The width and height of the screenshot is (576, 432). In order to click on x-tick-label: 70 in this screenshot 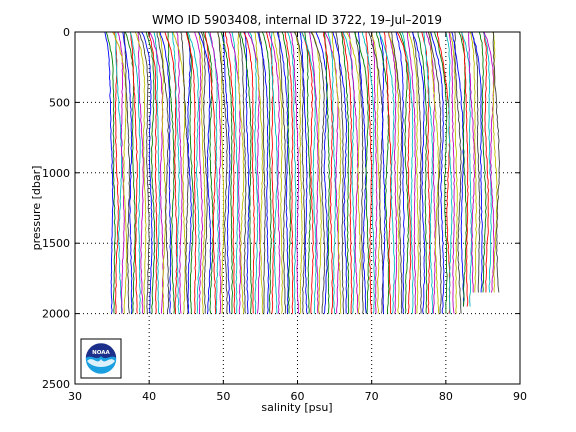, I will do `click(372, 396)`.